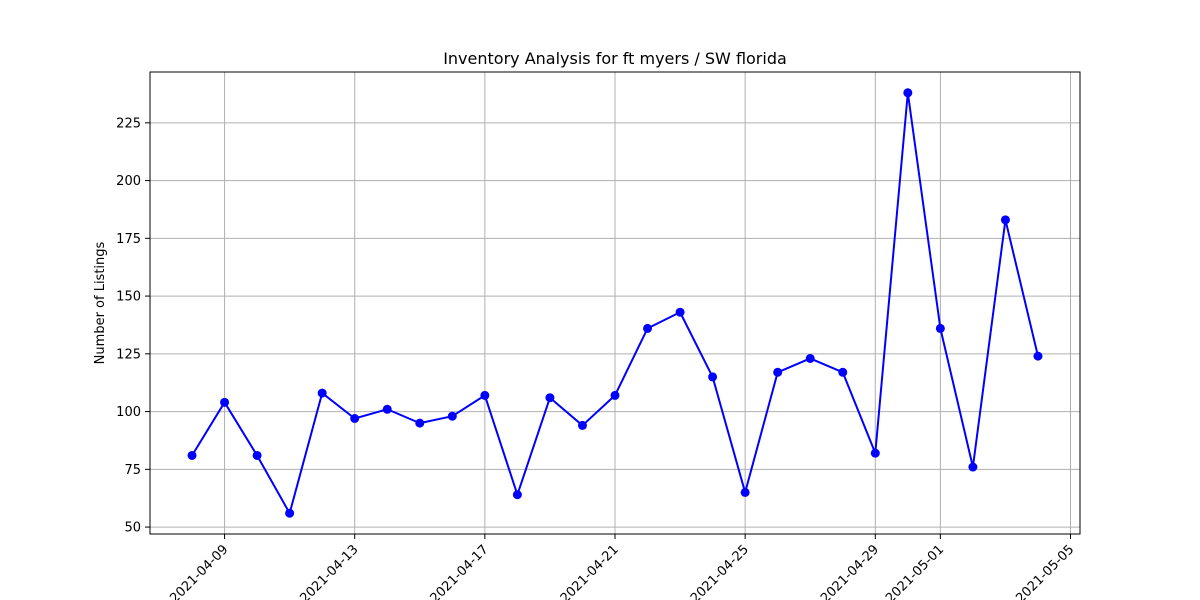  Describe the element at coordinates (132, 528) in the screenshot. I see `y-tick-label: 50` at that location.